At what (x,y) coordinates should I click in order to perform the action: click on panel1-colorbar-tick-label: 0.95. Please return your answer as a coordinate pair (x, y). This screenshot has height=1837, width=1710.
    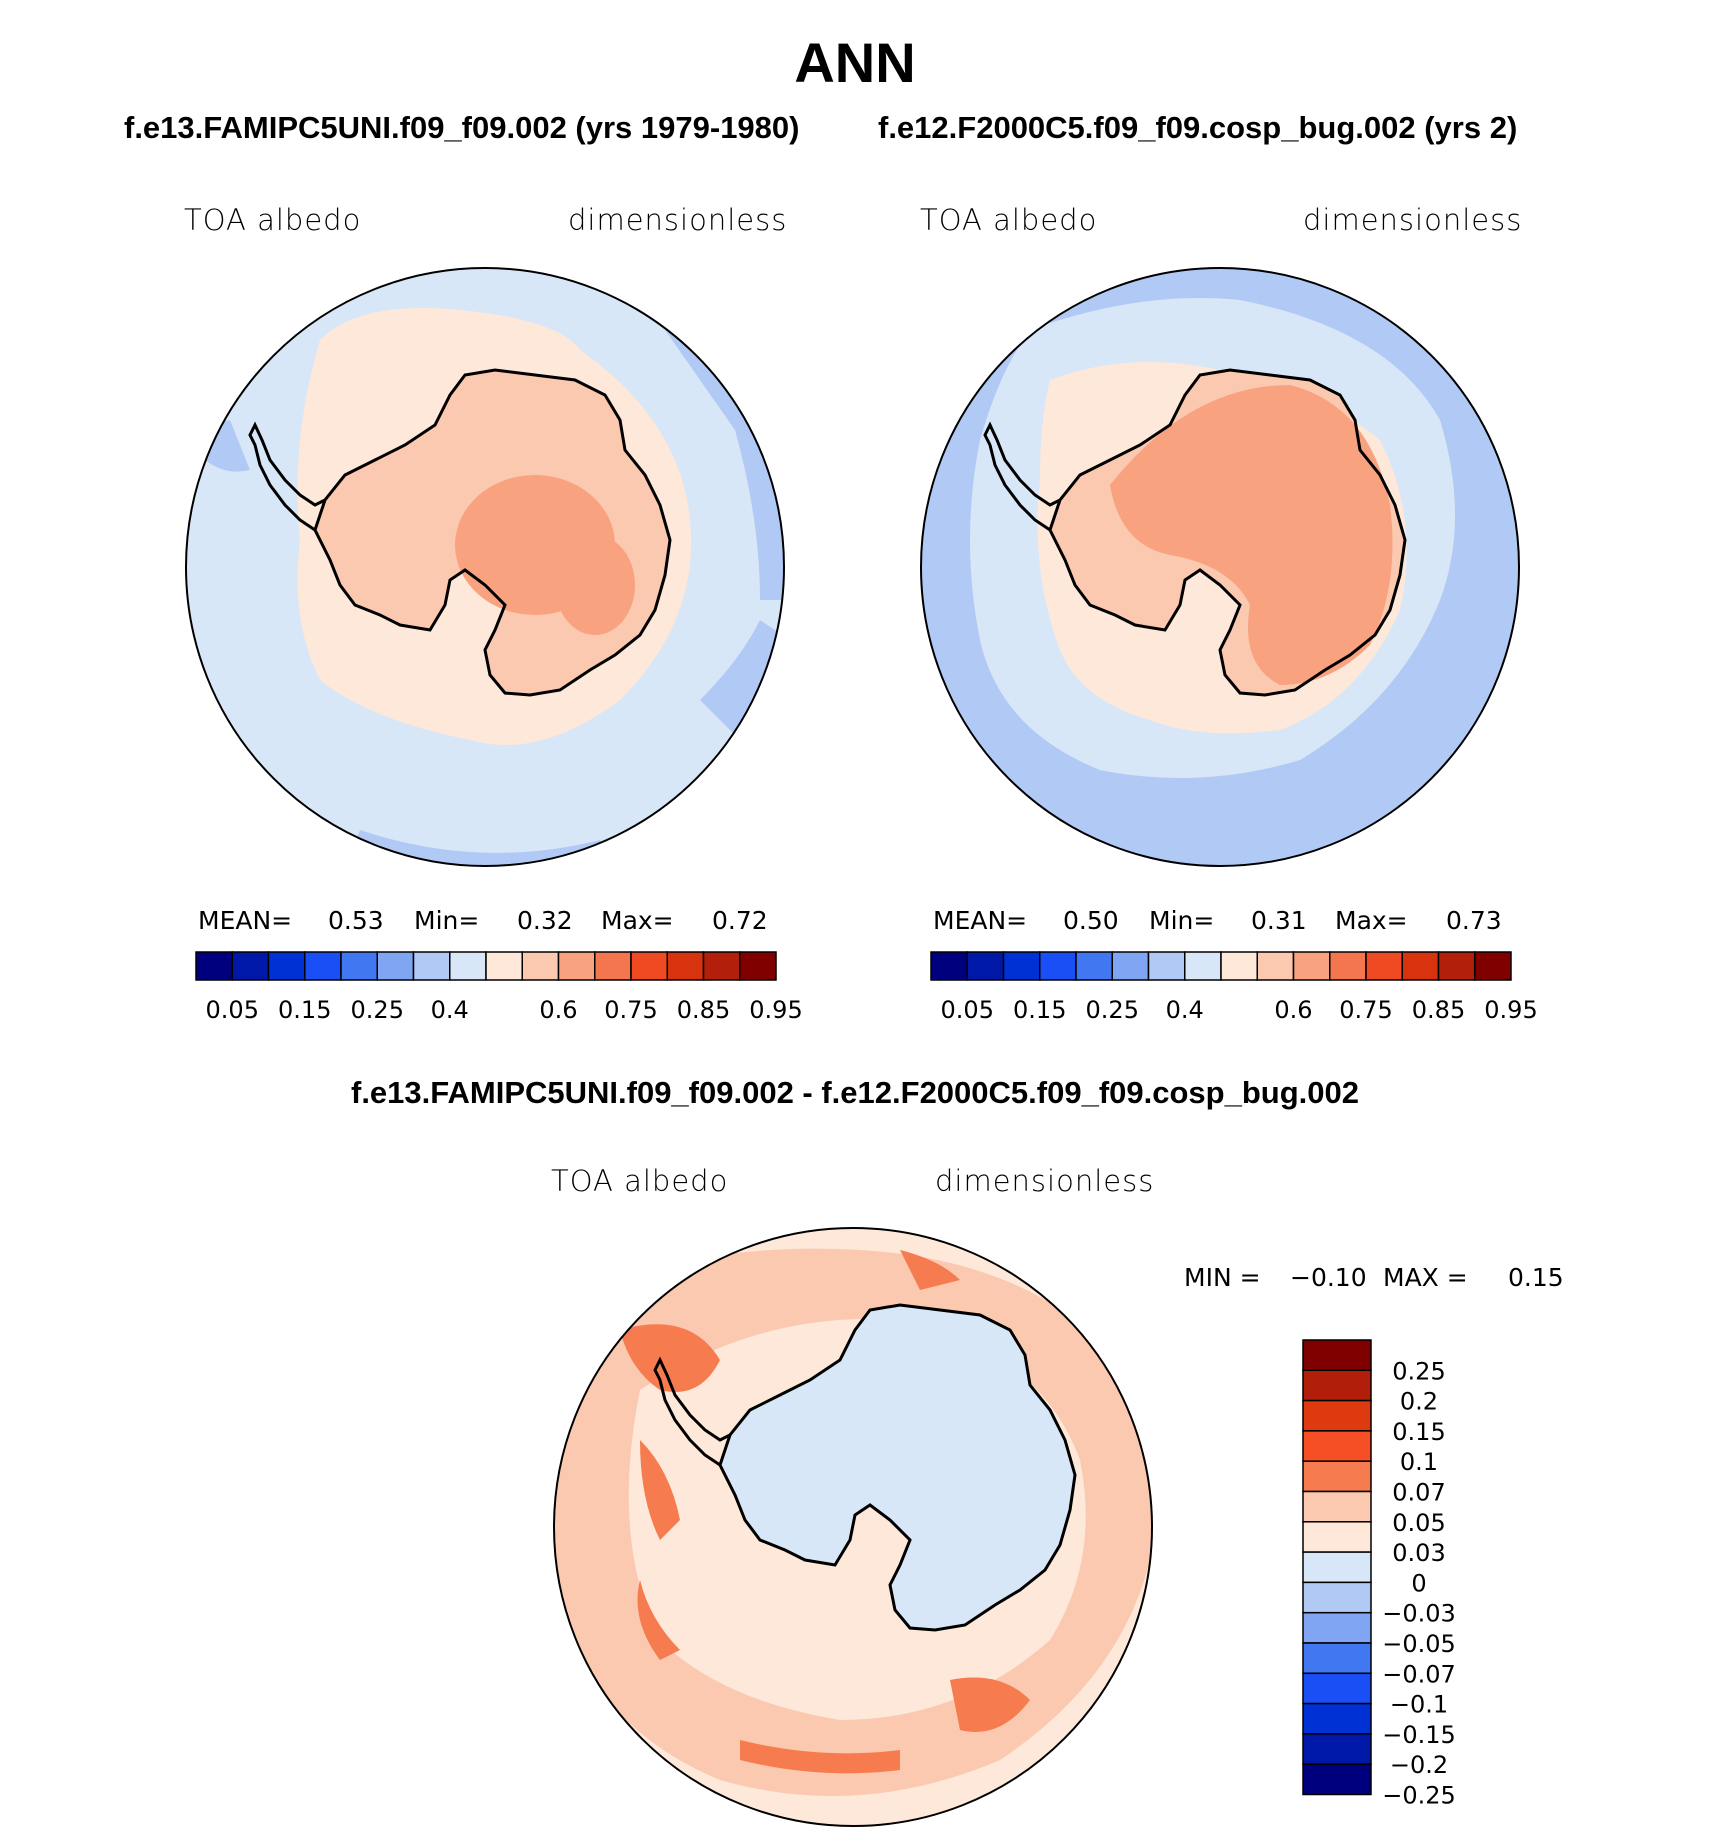
    Looking at the image, I should click on (775, 1010).